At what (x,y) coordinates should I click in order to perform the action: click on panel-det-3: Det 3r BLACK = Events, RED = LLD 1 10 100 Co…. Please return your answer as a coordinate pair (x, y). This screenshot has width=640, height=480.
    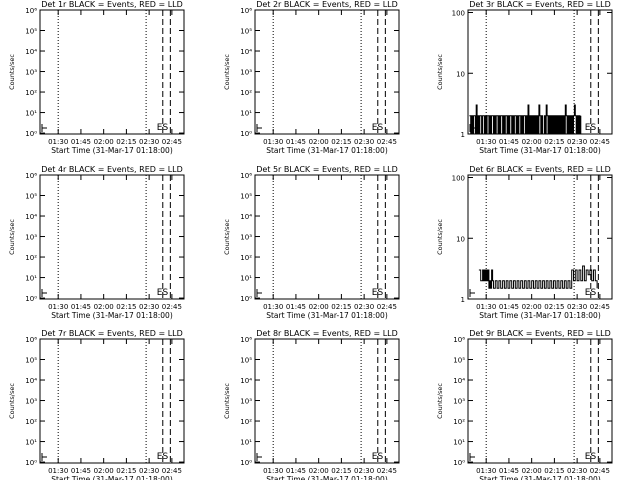
    Looking at the image, I should click on (524, 77).